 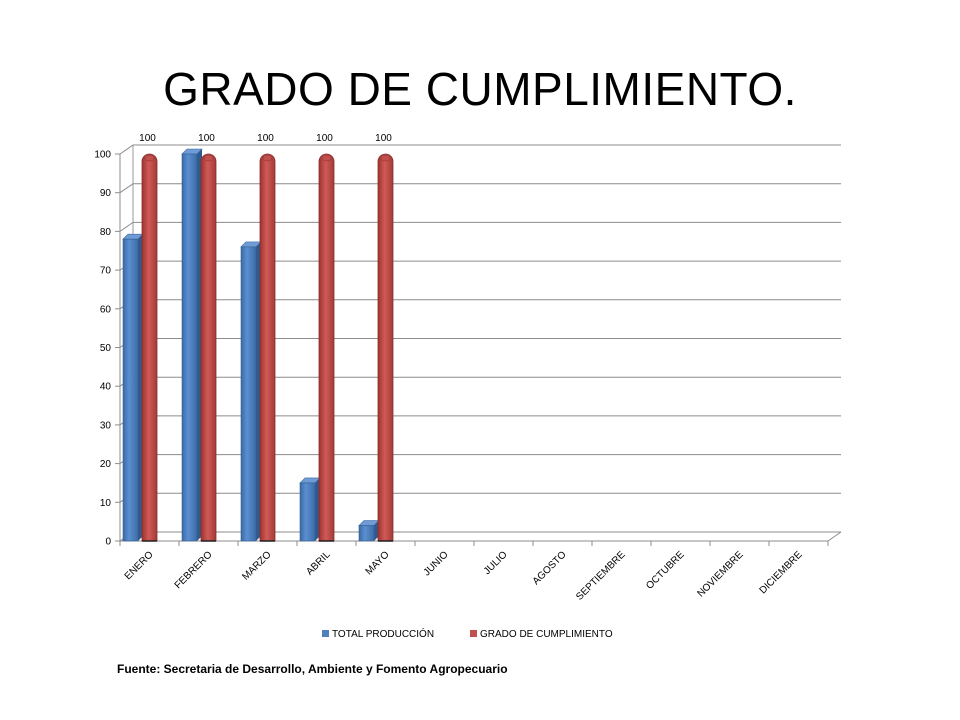 What do you see at coordinates (318, 563) in the screenshot?
I see `x-tick-label: ABRIL` at bounding box center [318, 563].